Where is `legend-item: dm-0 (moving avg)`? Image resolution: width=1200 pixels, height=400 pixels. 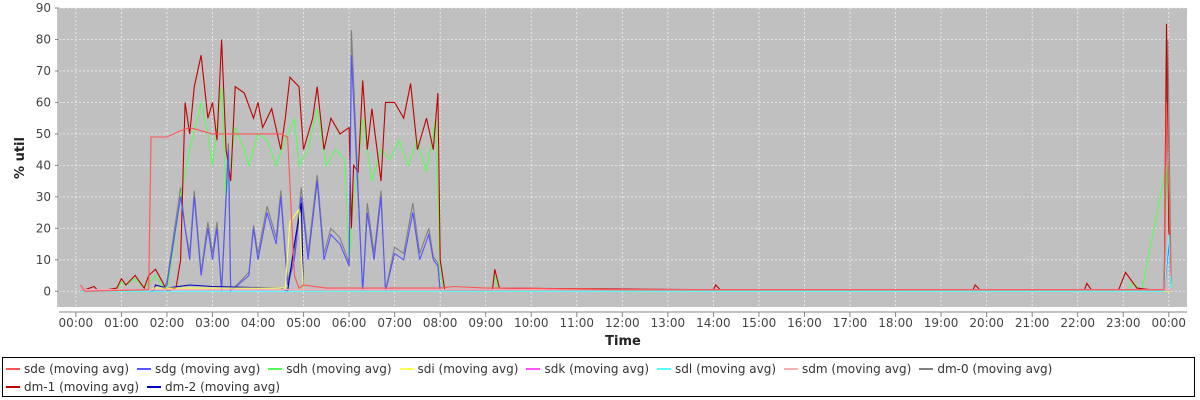
legend-item: dm-0 (moving avg) is located at coordinates (985, 369).